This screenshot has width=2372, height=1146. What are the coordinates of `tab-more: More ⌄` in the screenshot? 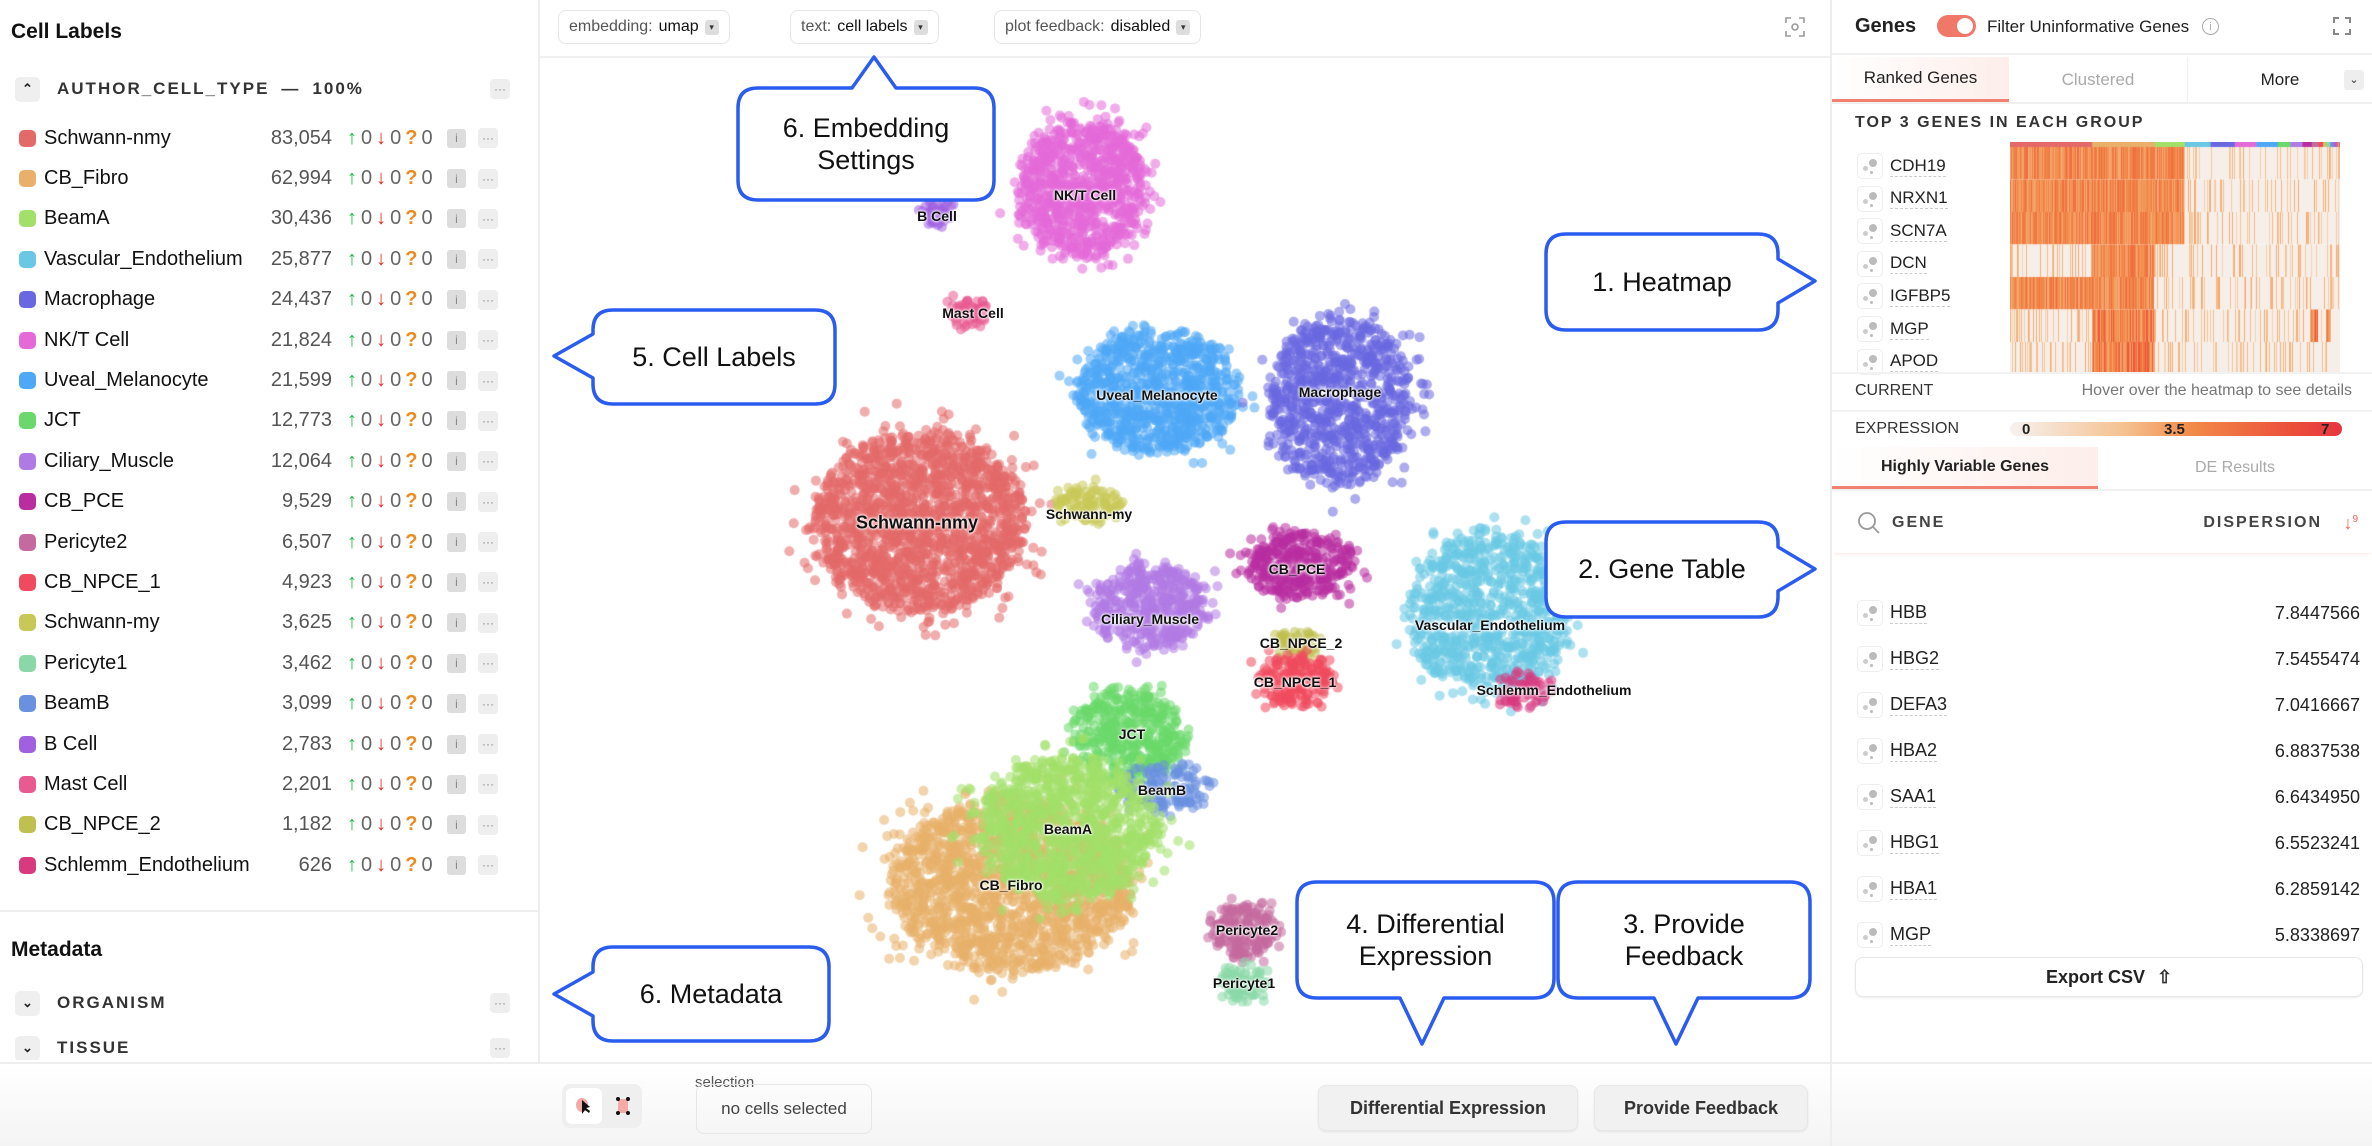 It's located at (2279, 79).